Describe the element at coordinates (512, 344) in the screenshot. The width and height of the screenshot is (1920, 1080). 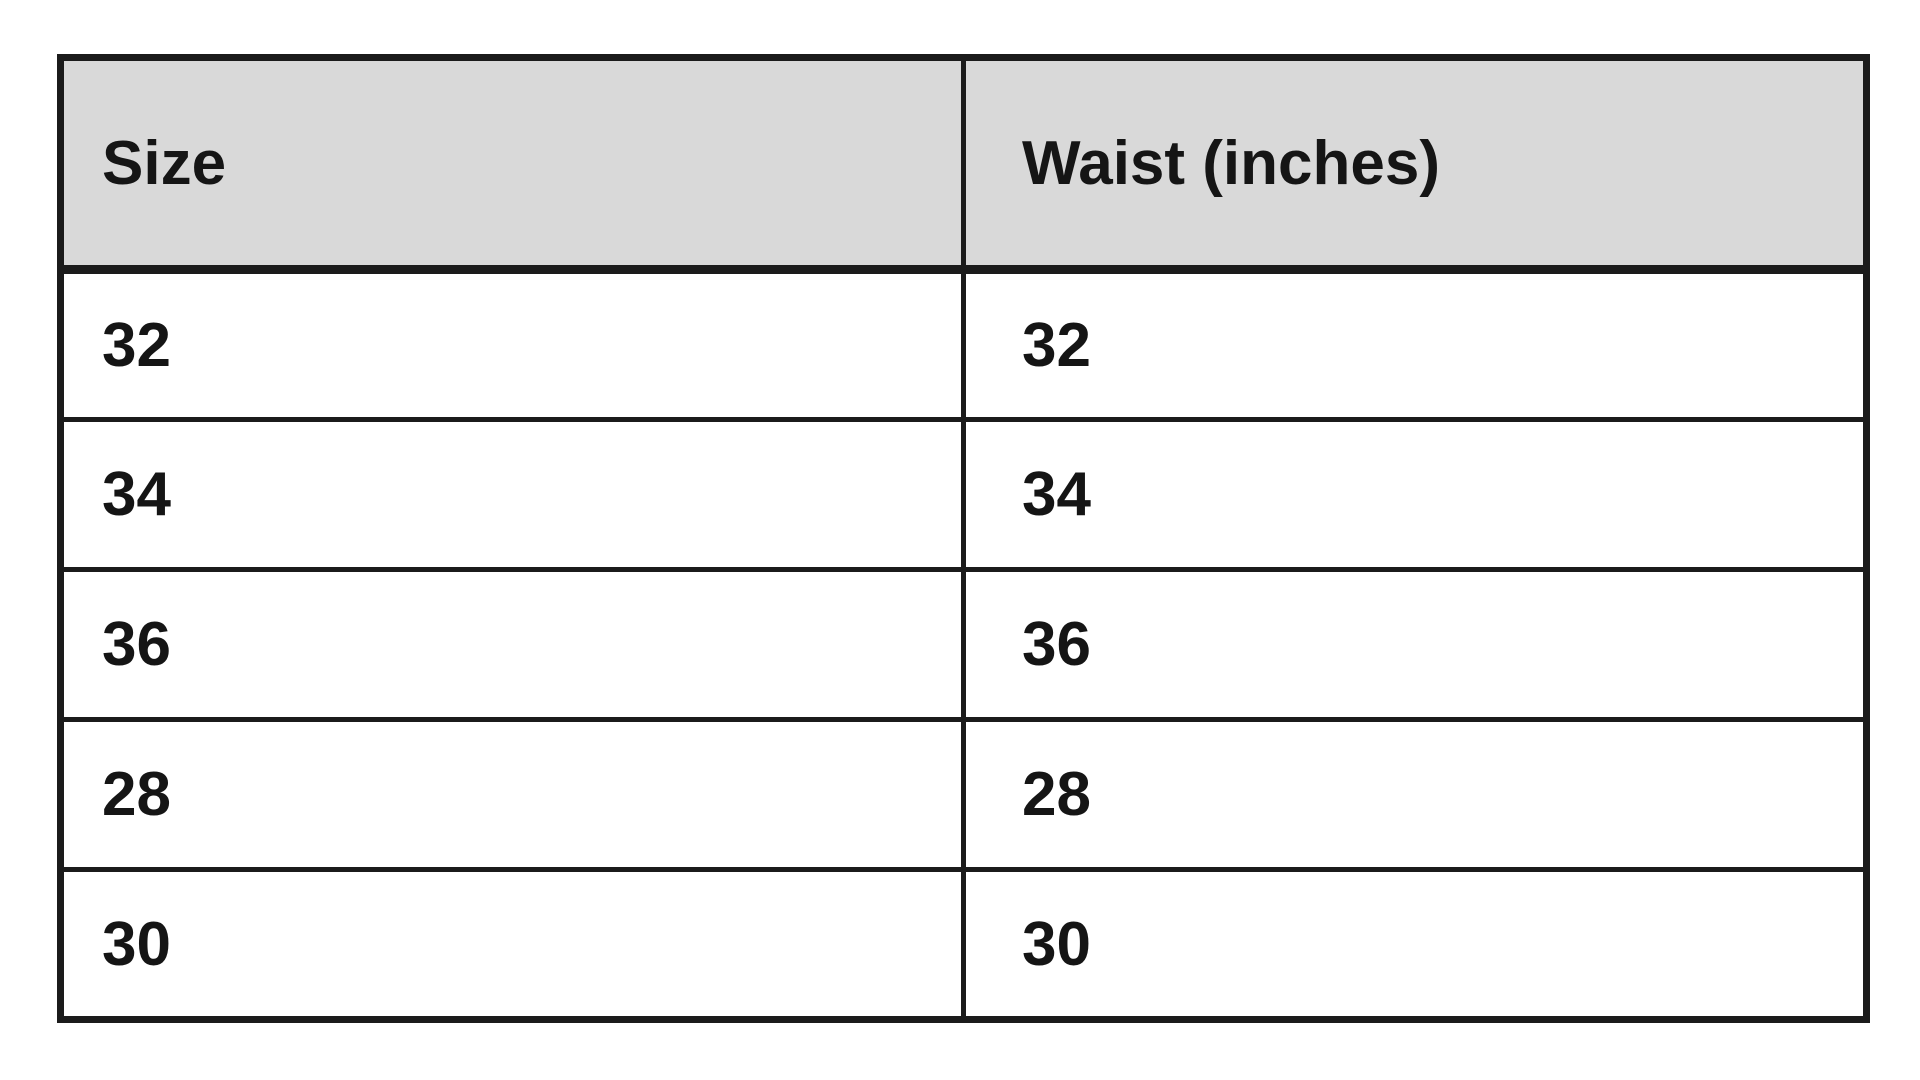
I see `size-cell: 32` at that location.